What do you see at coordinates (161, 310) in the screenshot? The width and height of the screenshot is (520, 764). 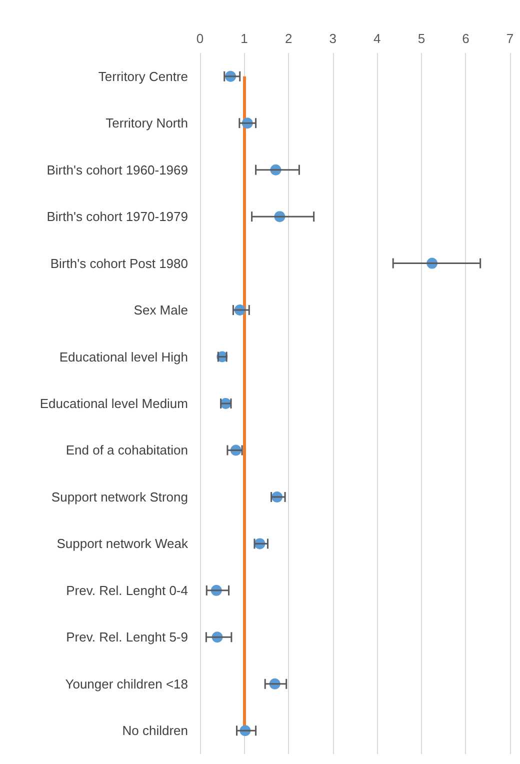 I see `y-tick-label: Sex Male` at bounding box center [161, 310].